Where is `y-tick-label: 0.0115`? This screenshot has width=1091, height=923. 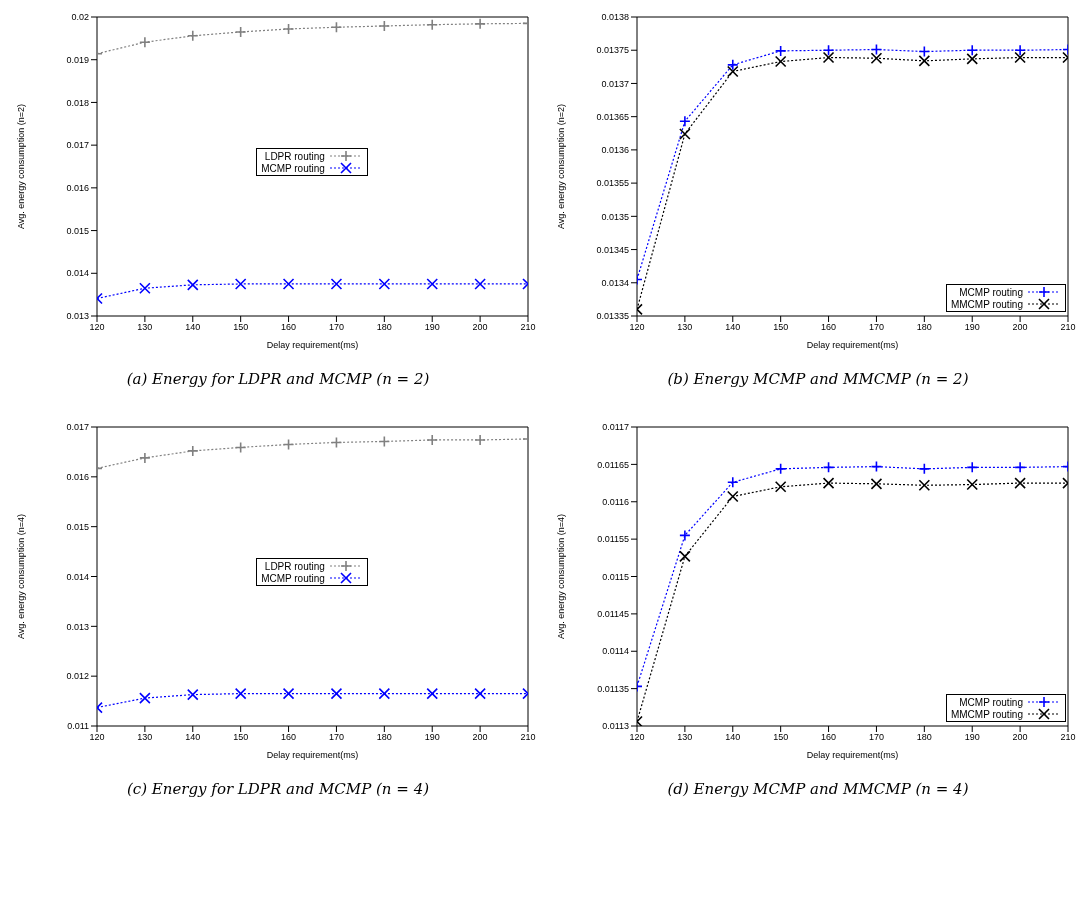 y-tick-label: 0.0115 is located at coordinates (615, 576).